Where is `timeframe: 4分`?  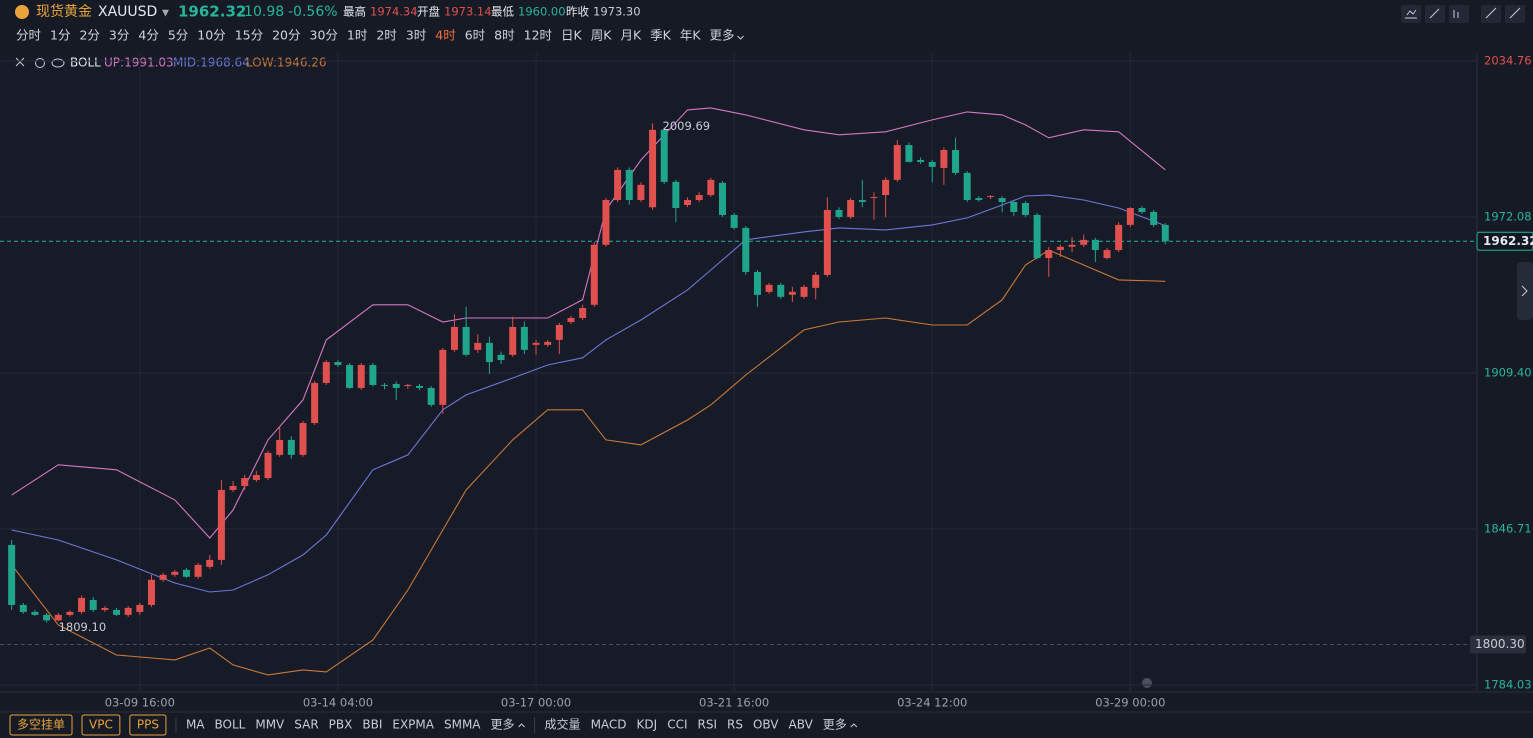 timeframe: 4分 is located at coordinates (148, 35).